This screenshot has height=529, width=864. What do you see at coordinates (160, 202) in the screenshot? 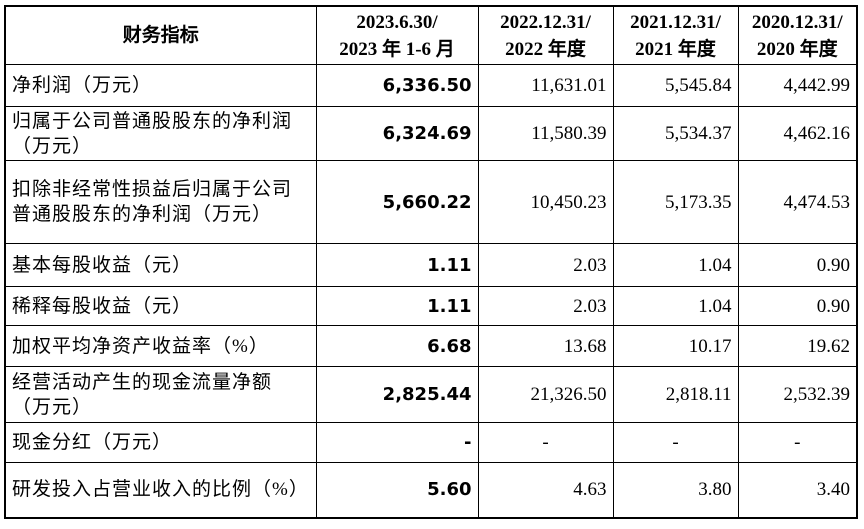
I see `row-label: 扣除非经常性损益后归属于公司普通股股东的净利润（万元）` at bounding box center [160, 202].